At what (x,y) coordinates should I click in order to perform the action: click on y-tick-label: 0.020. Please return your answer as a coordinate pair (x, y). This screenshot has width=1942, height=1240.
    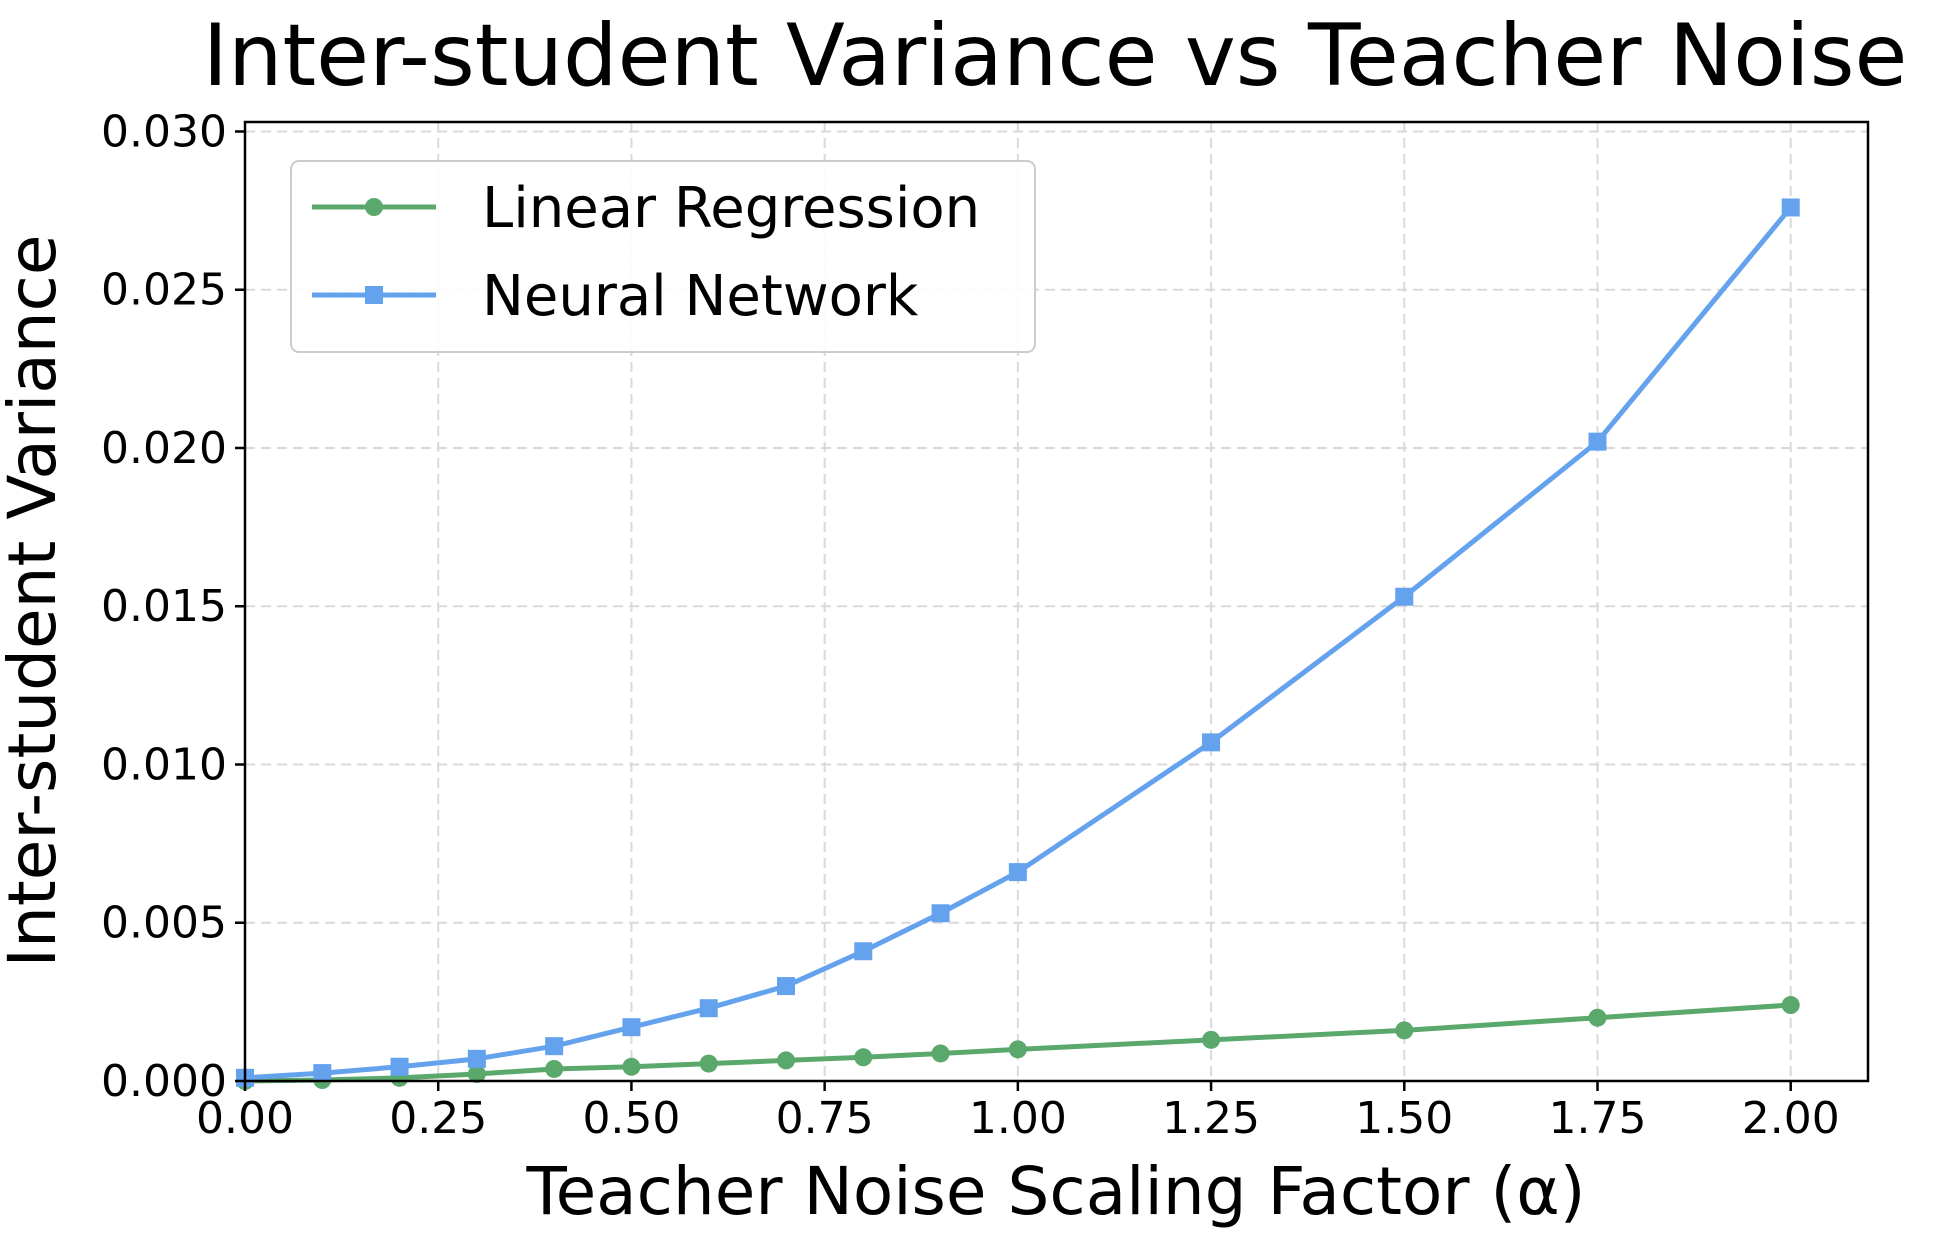
    Looking at the image, I should click on (164, 448).